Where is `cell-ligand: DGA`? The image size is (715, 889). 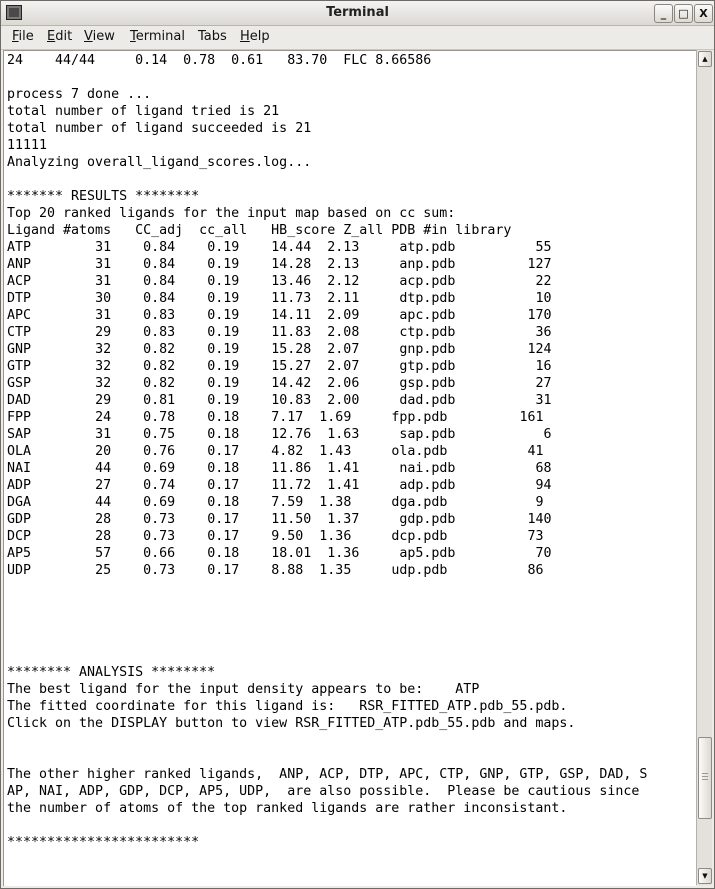
cell-ligand: DGA is located at coordinates (19, 502).